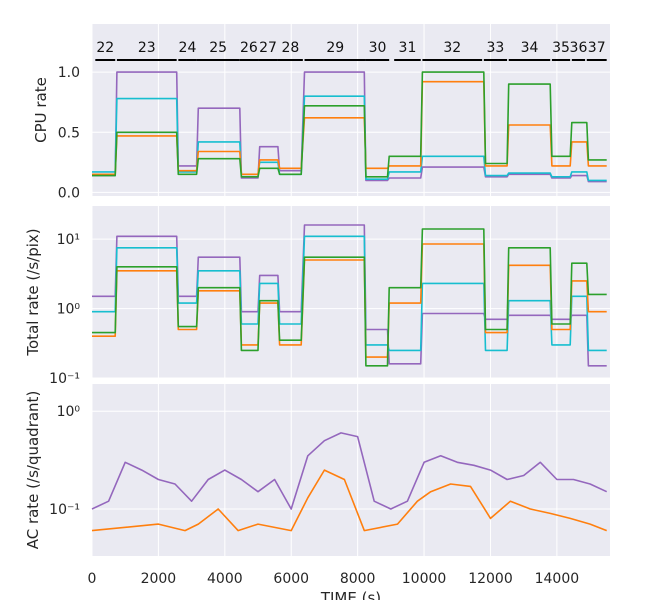 The image size is (650, 600). I want to click on cpu-rate-series, so click(349, 127).